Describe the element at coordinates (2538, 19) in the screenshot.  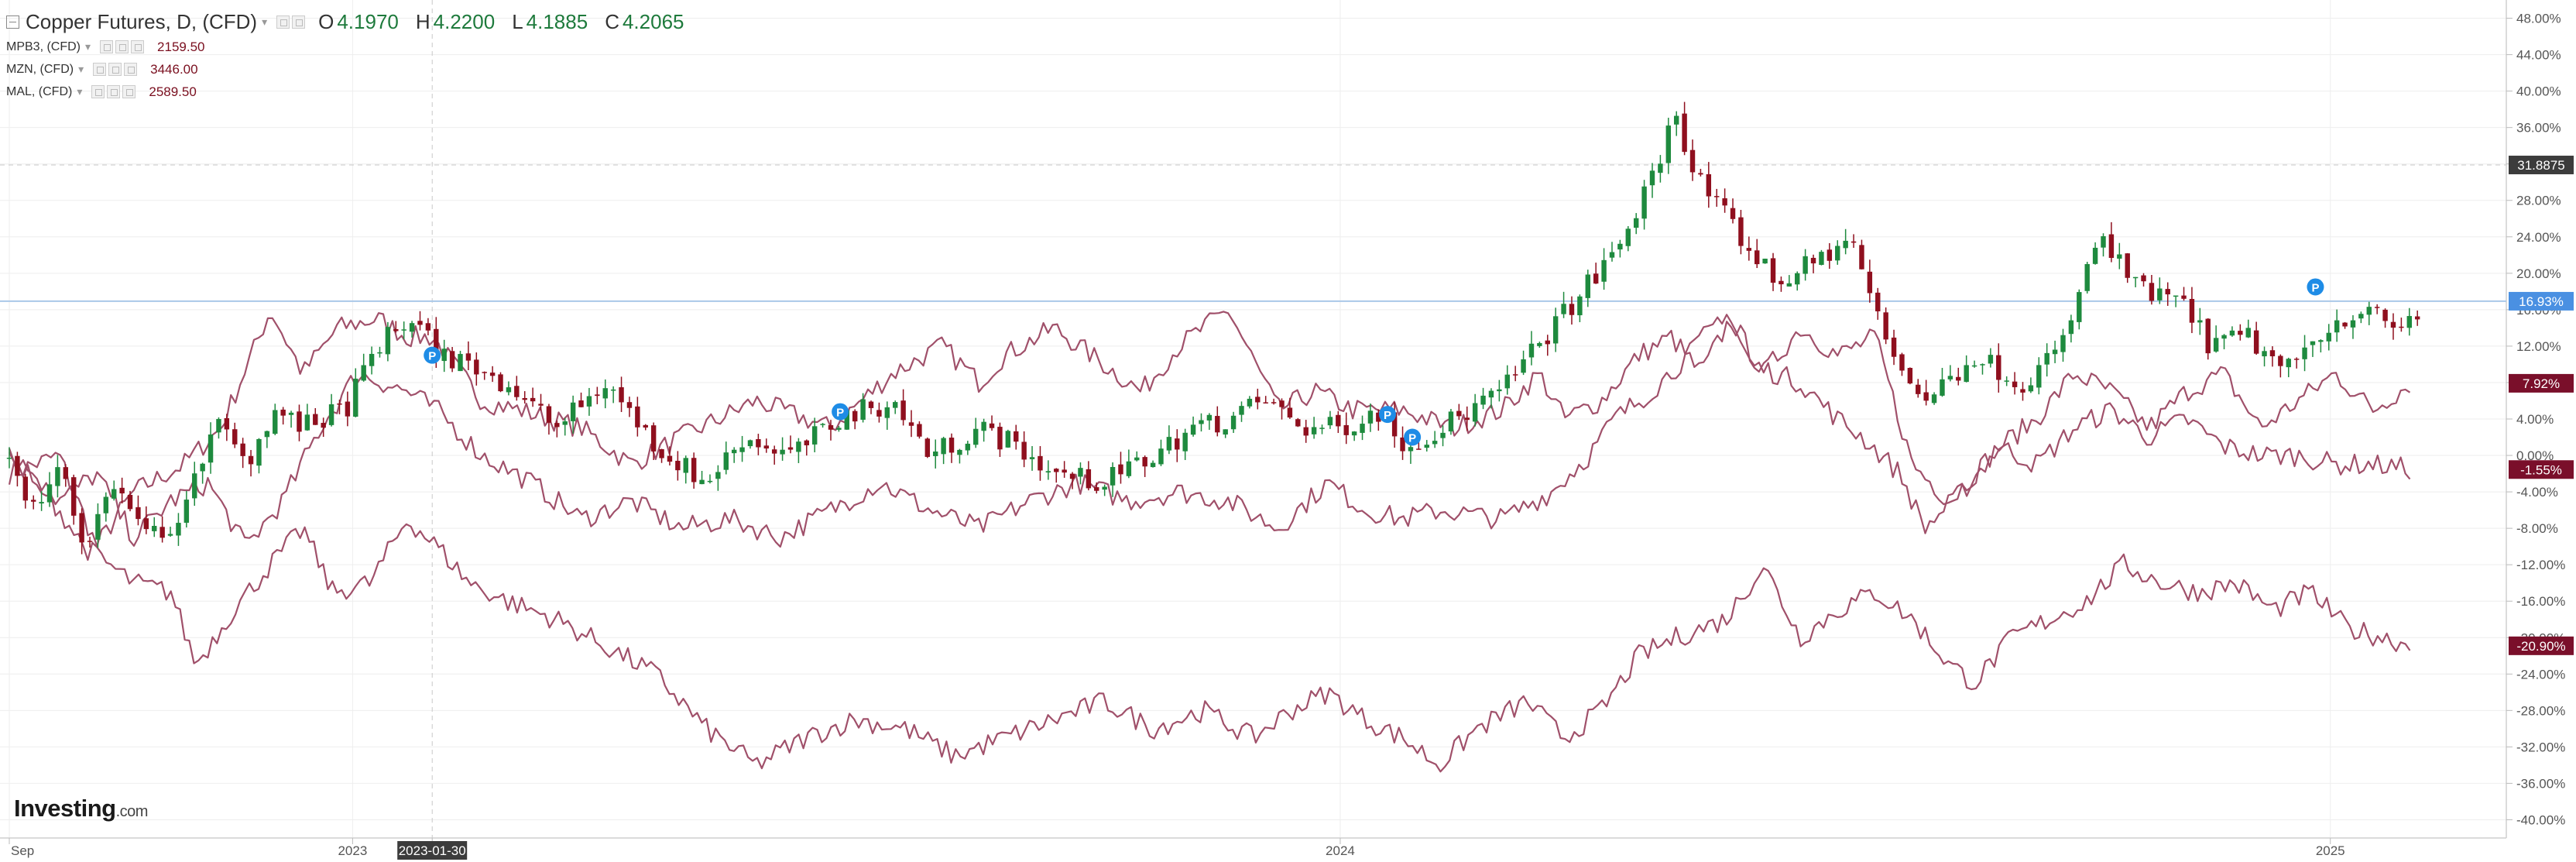
I see `y-axis-tick-label: 48.00%` at that location.